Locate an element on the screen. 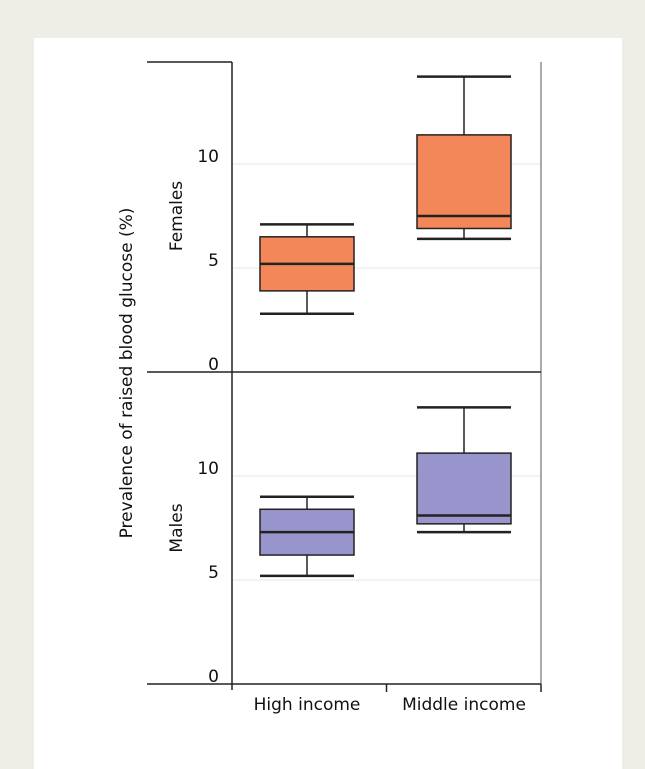  x-category-label: Middle income is located at coordinates (464, 705).